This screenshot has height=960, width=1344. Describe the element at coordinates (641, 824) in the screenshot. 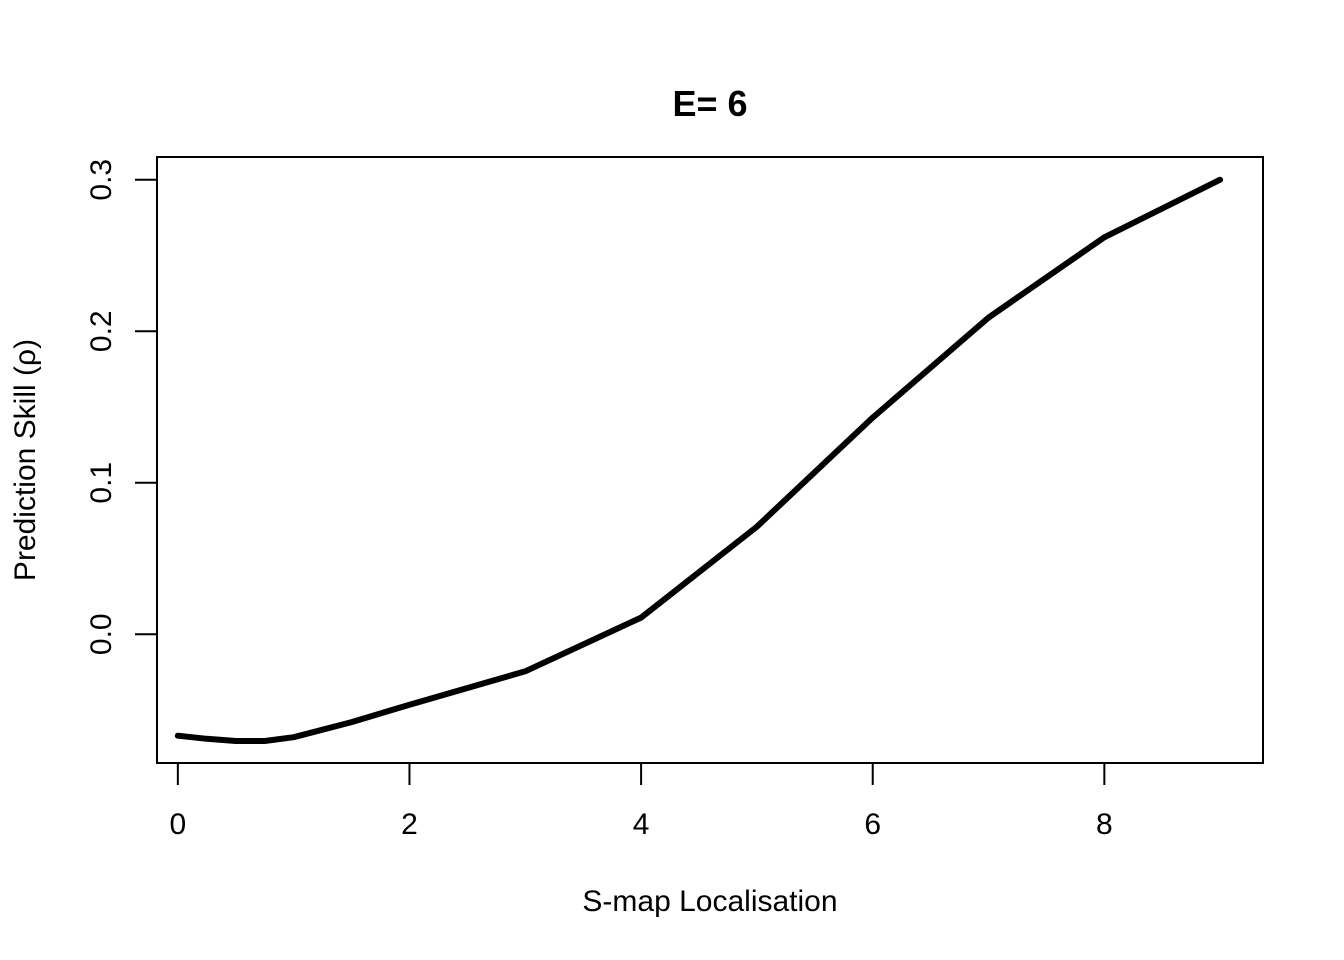

I see `x-tick-label: 4` at that location.